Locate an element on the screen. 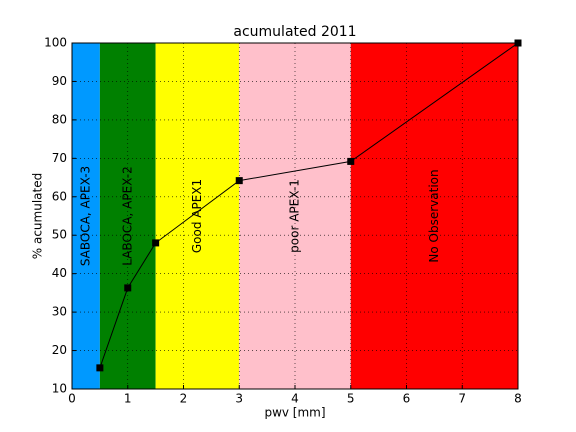  chart-title: acumulated 2011 is located at coordinates (294, 32).